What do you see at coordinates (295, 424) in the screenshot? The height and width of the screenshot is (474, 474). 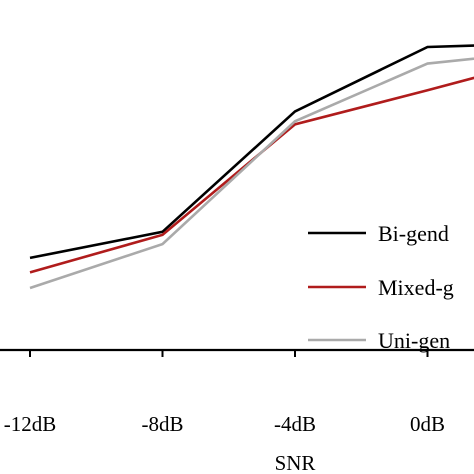 I see `x-tick-label: -4dB` at bounding box center [295, 424].